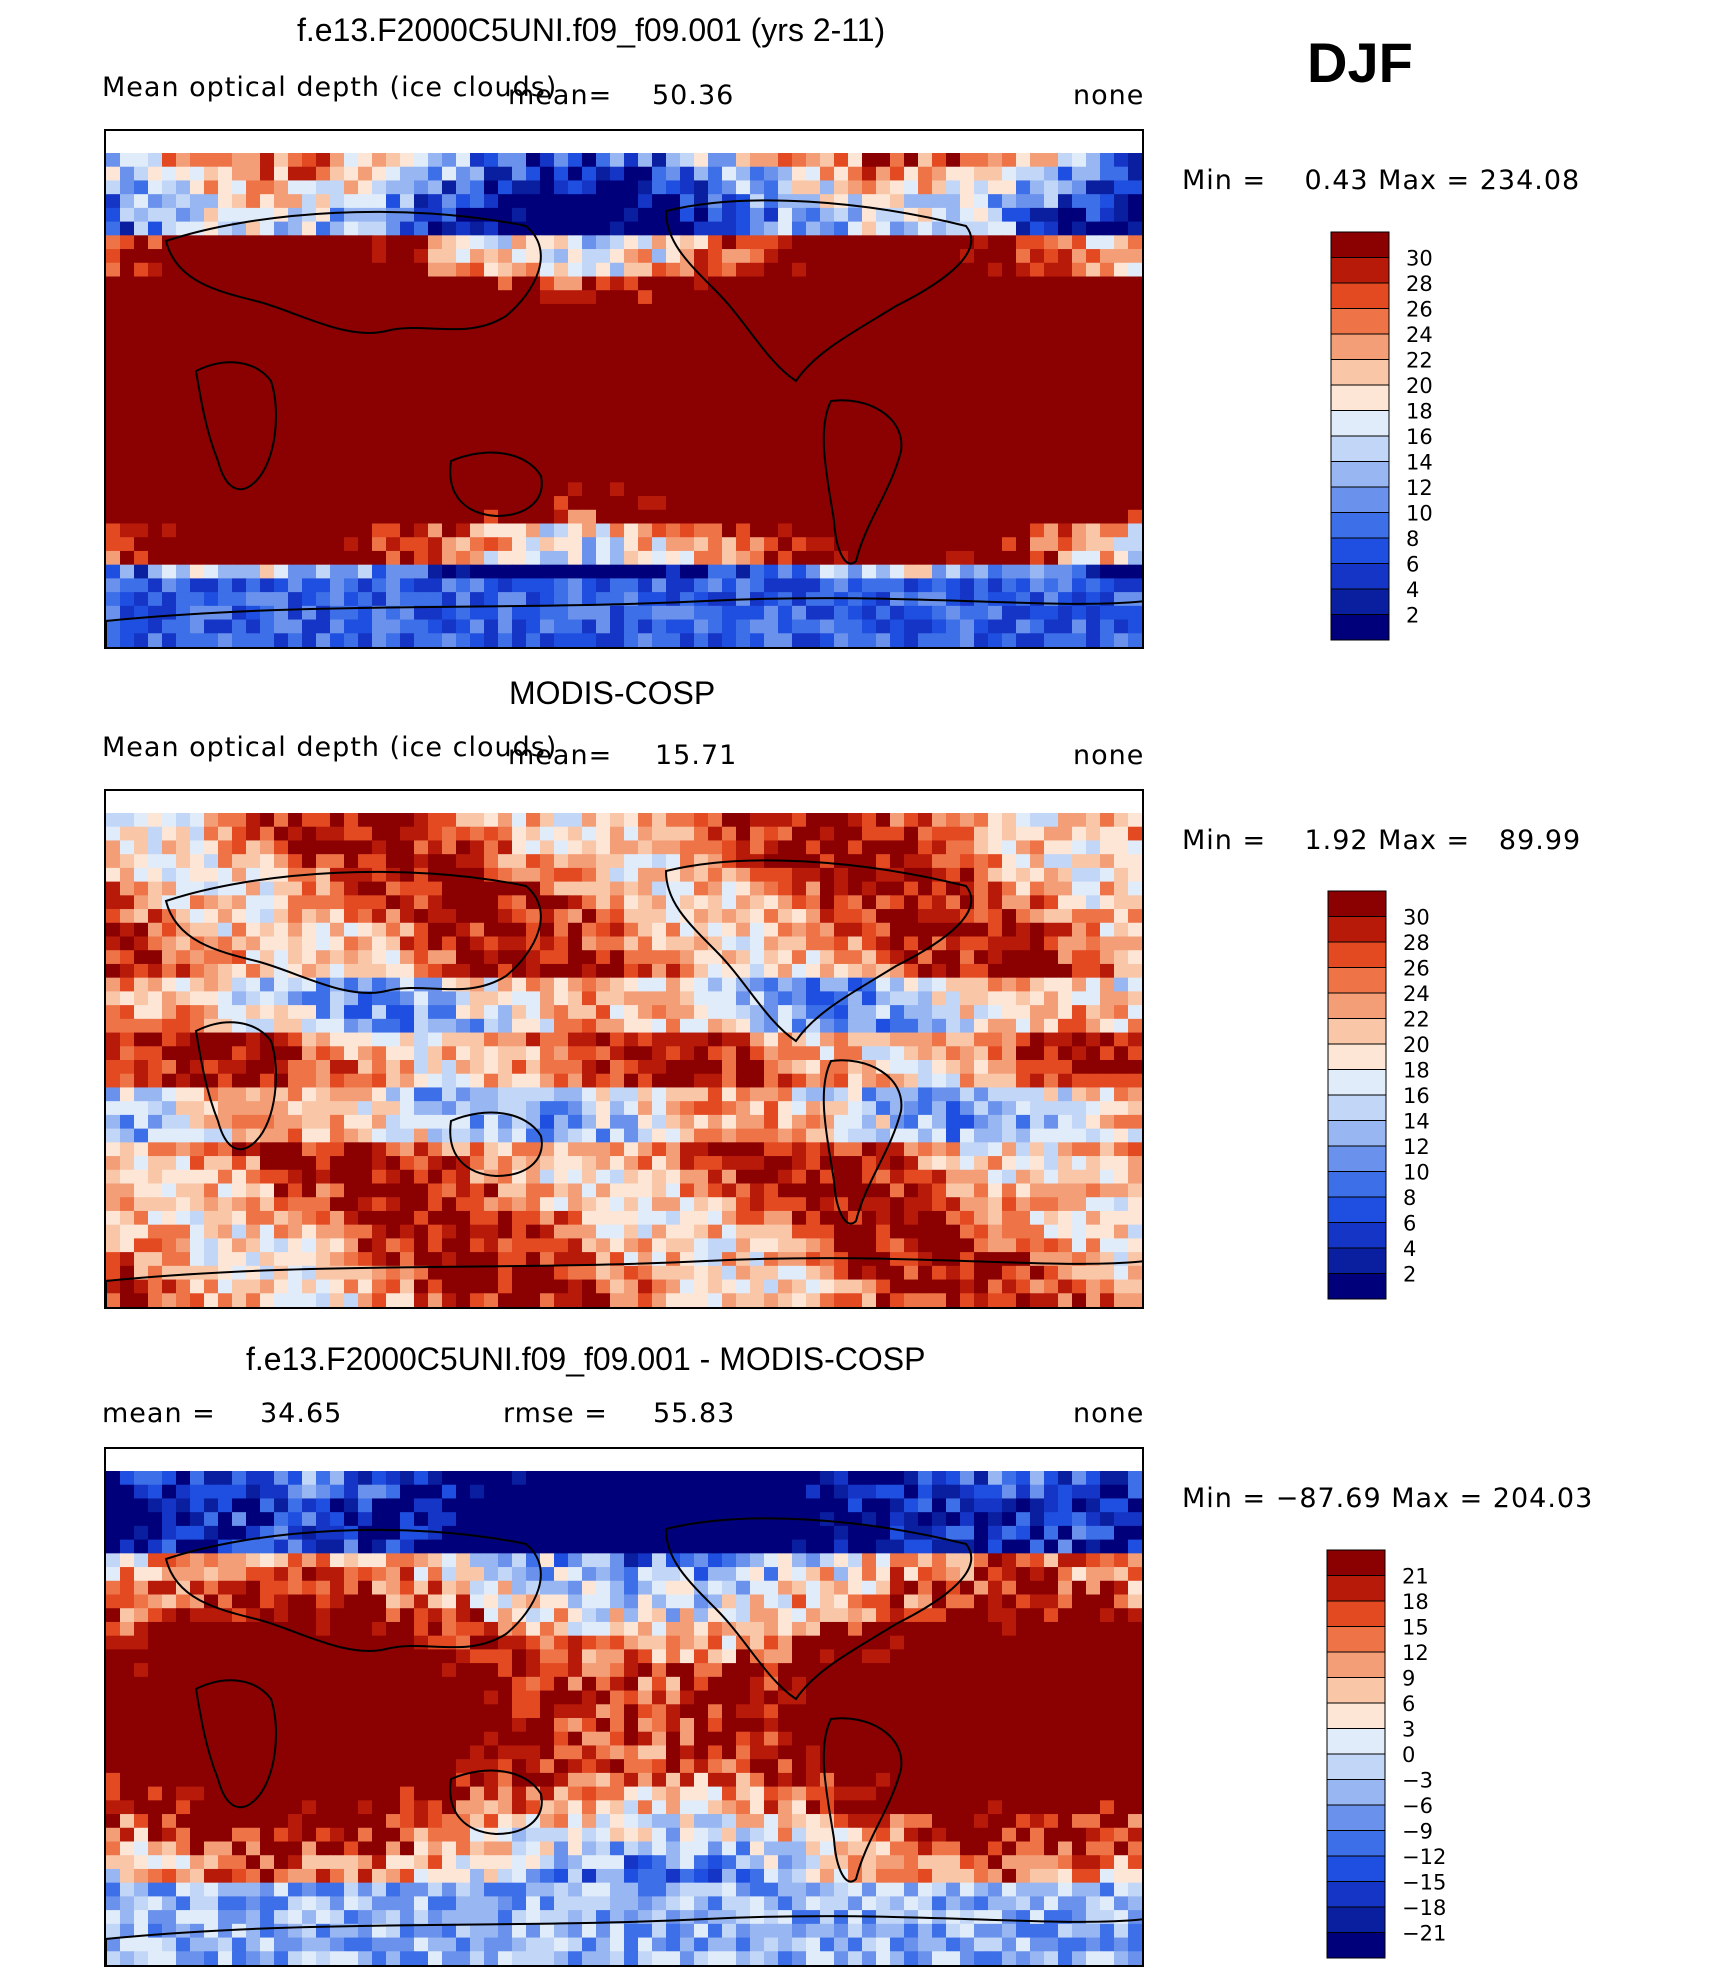 This screenshot has width=1710, height=1974. Describe the element at coordinates (1109, 755) in the screenshot. I see `panel2-units: none` at that location.